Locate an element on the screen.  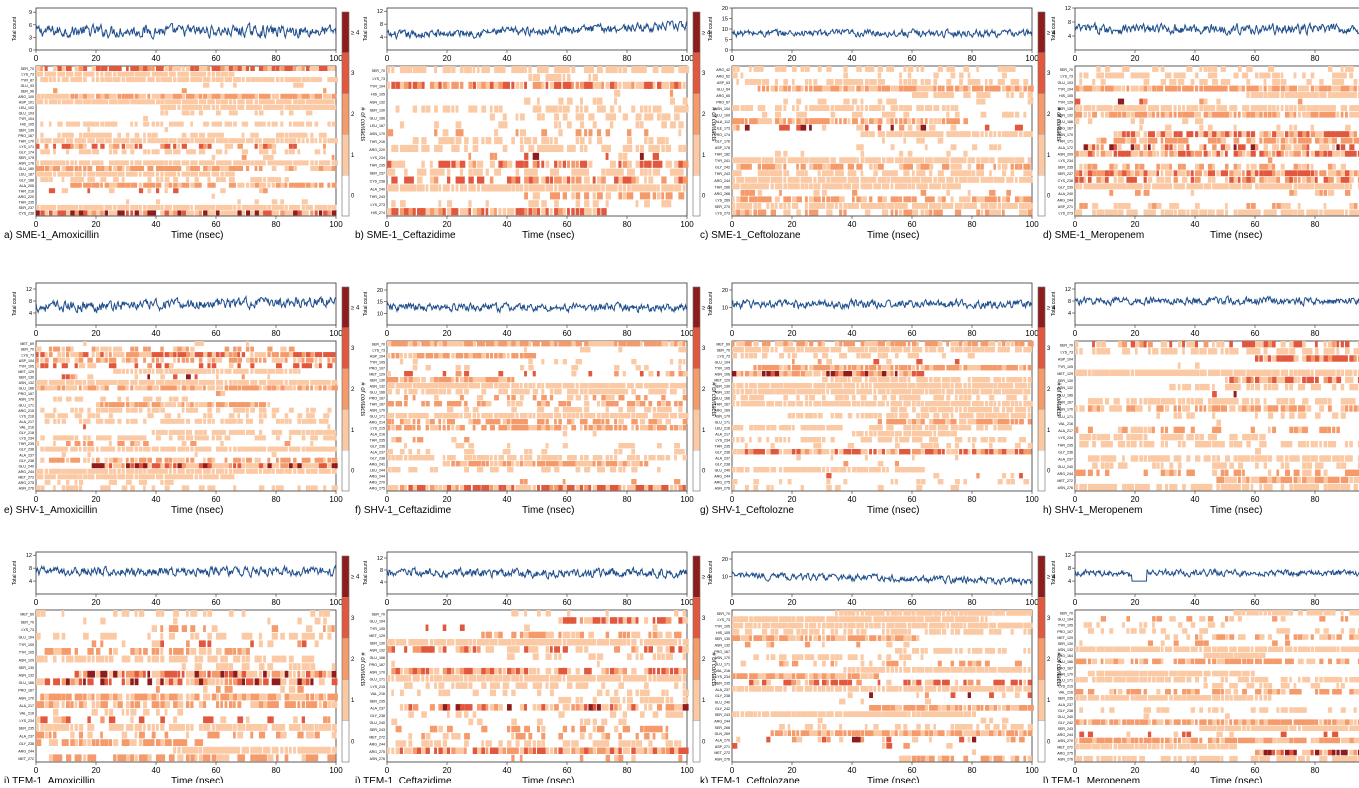
residue-label: GLY_242 is located at coordinates (722, 168).